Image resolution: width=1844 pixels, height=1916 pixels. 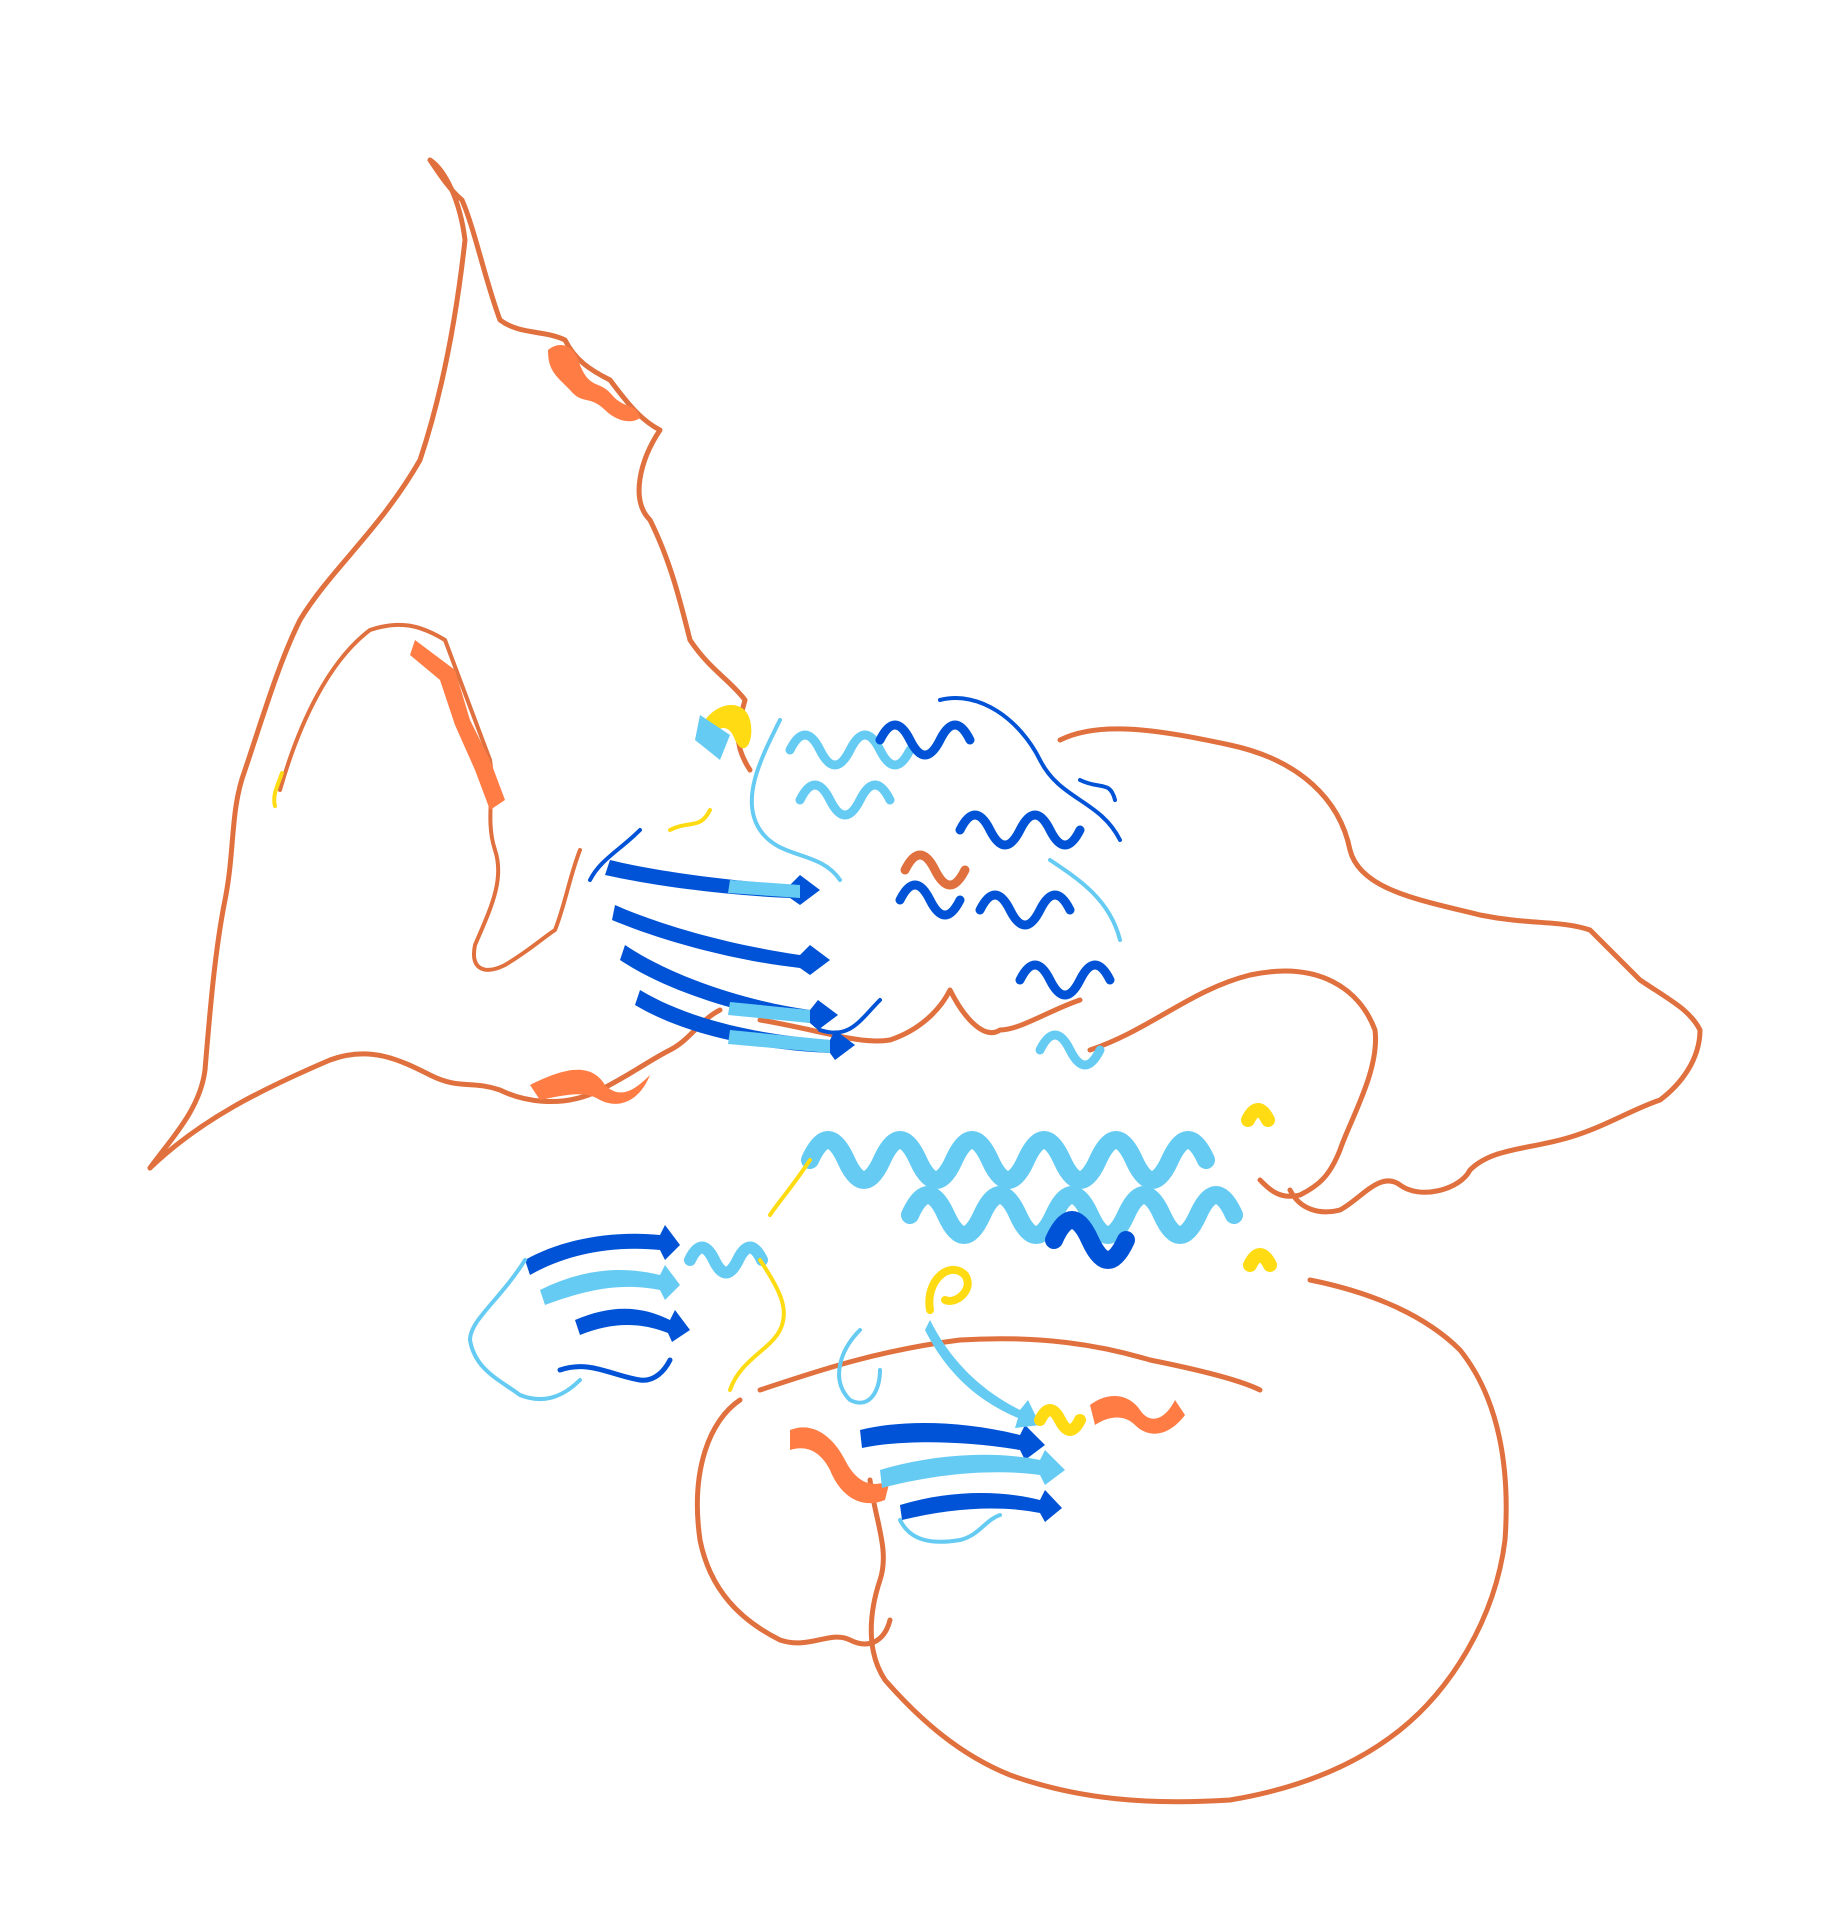 I want to click on lower-left-helix, so click(x=726, y=1260).